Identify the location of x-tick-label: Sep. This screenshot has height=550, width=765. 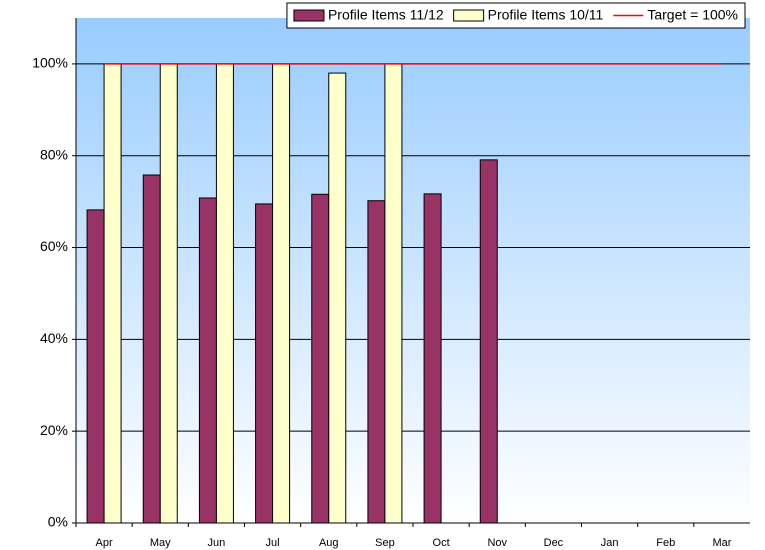
(385, 543).